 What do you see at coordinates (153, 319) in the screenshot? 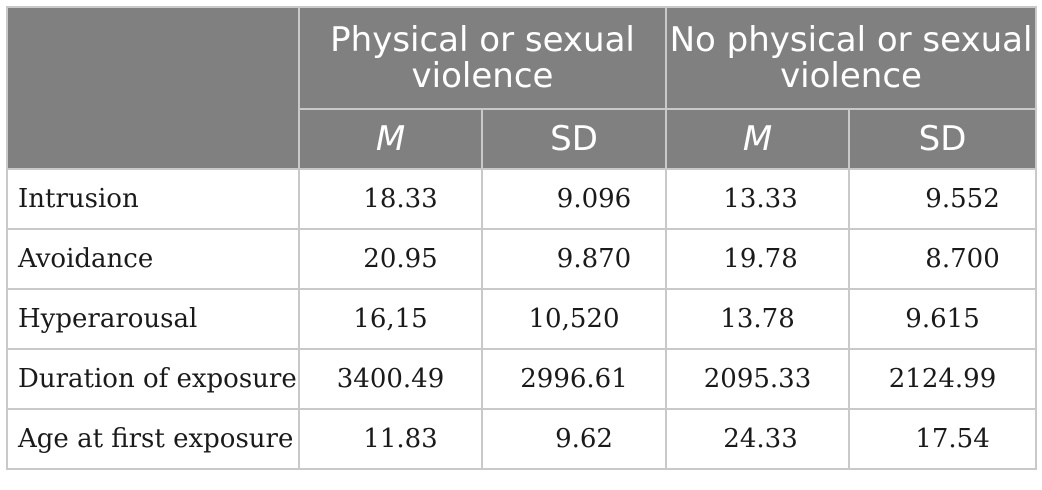
I see `row-label: Hyperarousal` at bounding box center [153, 319].